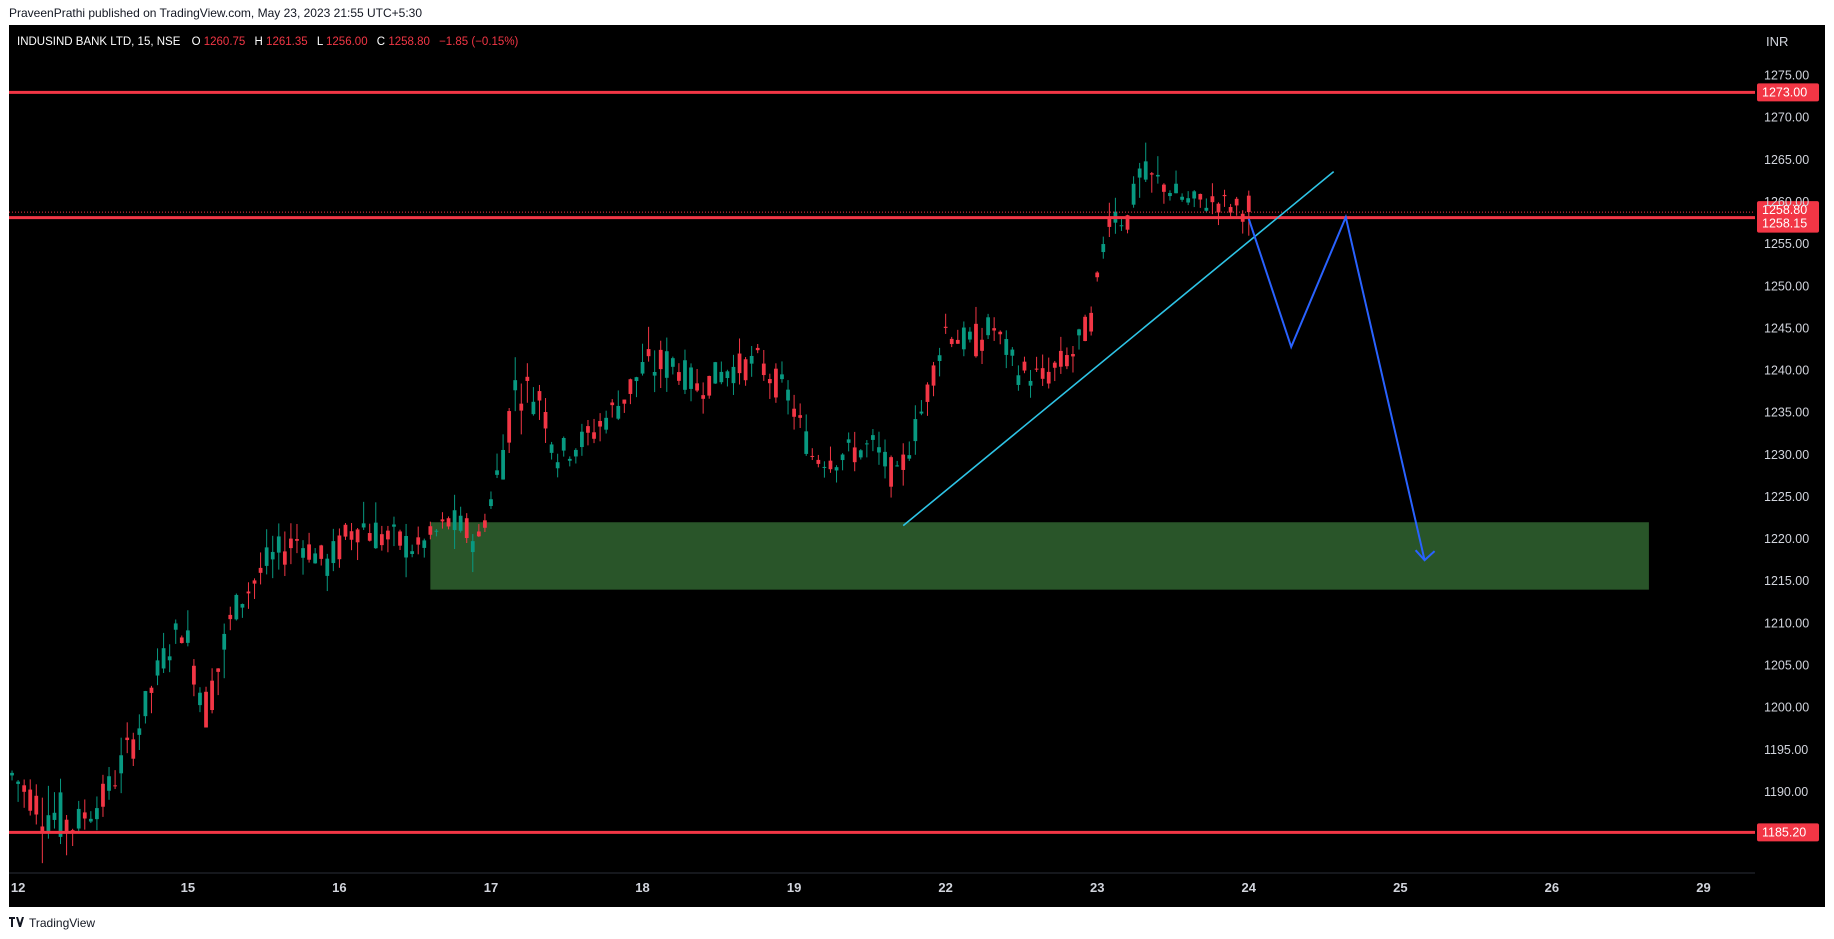 The width and height of the screenshot is (1834, 939). I want to click on price-tick-label: 1245.00, so click(1786, 328).